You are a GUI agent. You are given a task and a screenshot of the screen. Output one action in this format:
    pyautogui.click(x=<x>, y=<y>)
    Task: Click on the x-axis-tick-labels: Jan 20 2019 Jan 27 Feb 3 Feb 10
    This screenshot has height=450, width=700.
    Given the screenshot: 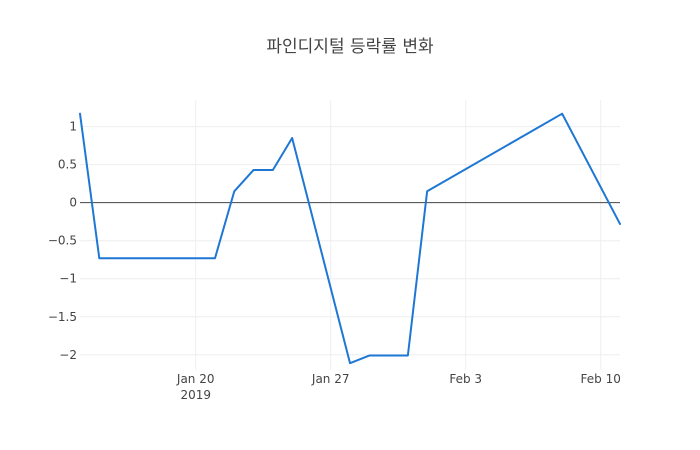 What is the action you would take?
    pyautogui.click(x=398, y=387)
    